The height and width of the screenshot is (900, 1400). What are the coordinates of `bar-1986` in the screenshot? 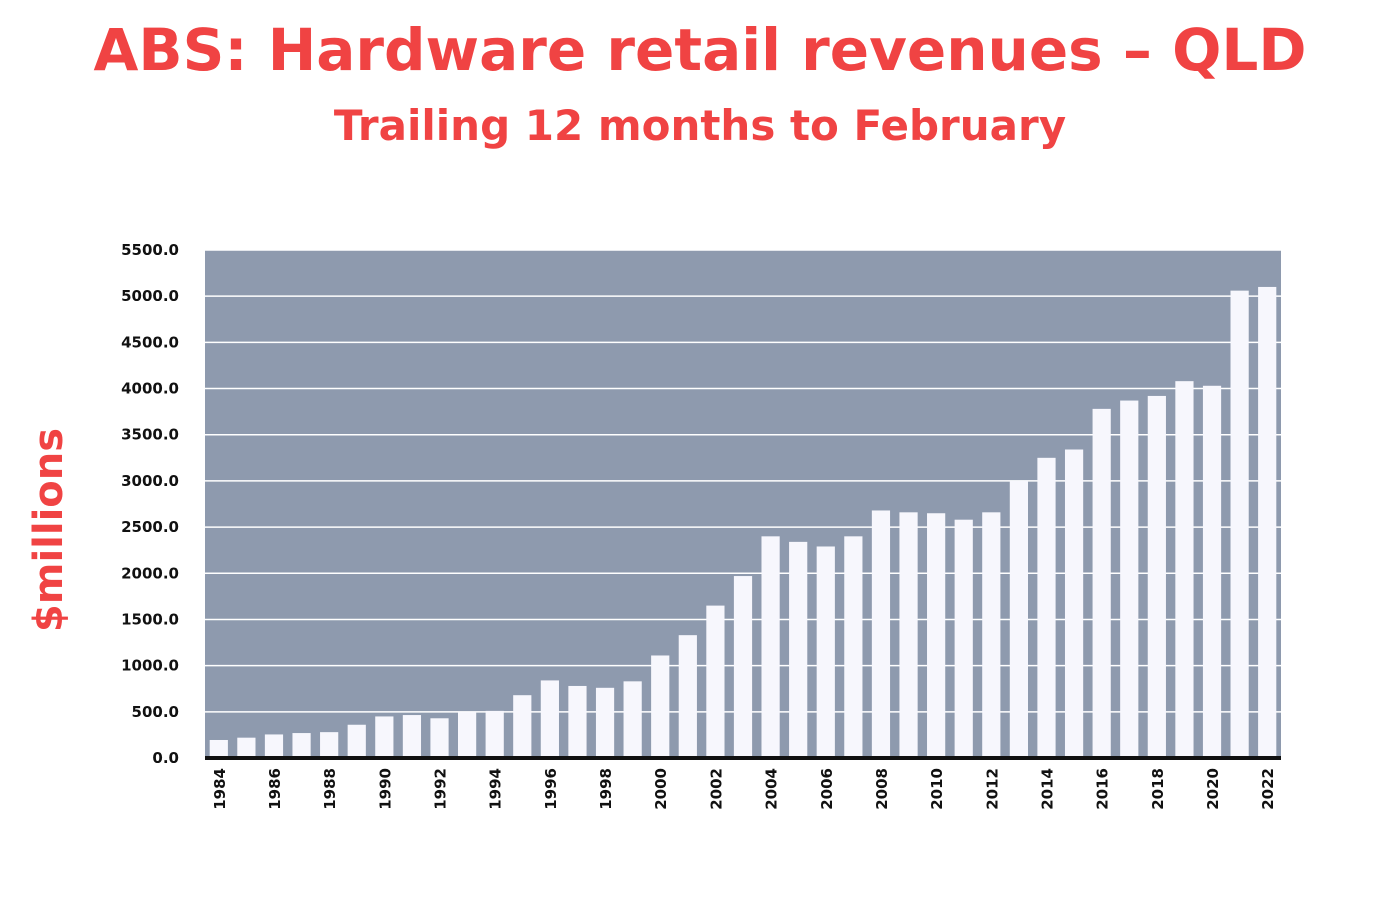 It's located at (274, 746).